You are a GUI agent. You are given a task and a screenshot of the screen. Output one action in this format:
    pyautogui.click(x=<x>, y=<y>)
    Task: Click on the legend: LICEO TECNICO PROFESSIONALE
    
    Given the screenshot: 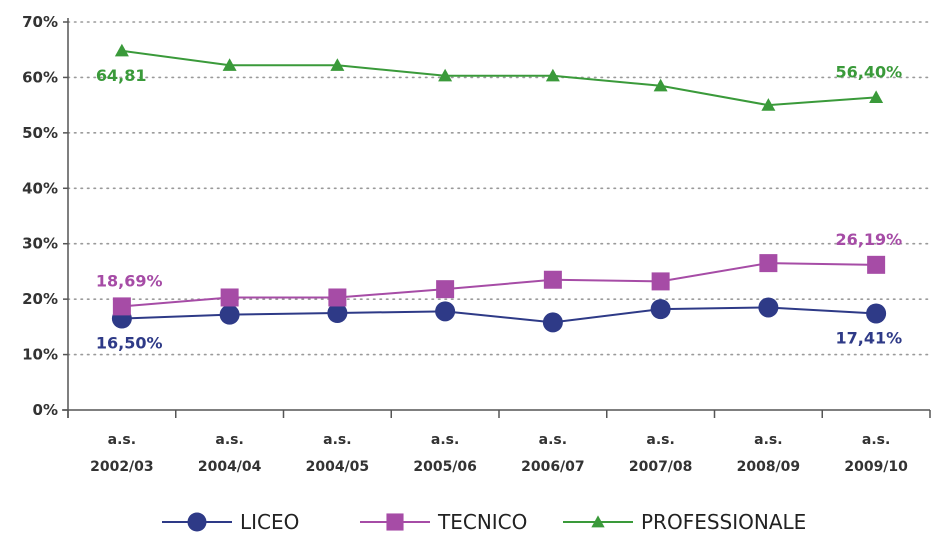 What is the action you would take?
    pyautogui.click(x=484, y=522)
    